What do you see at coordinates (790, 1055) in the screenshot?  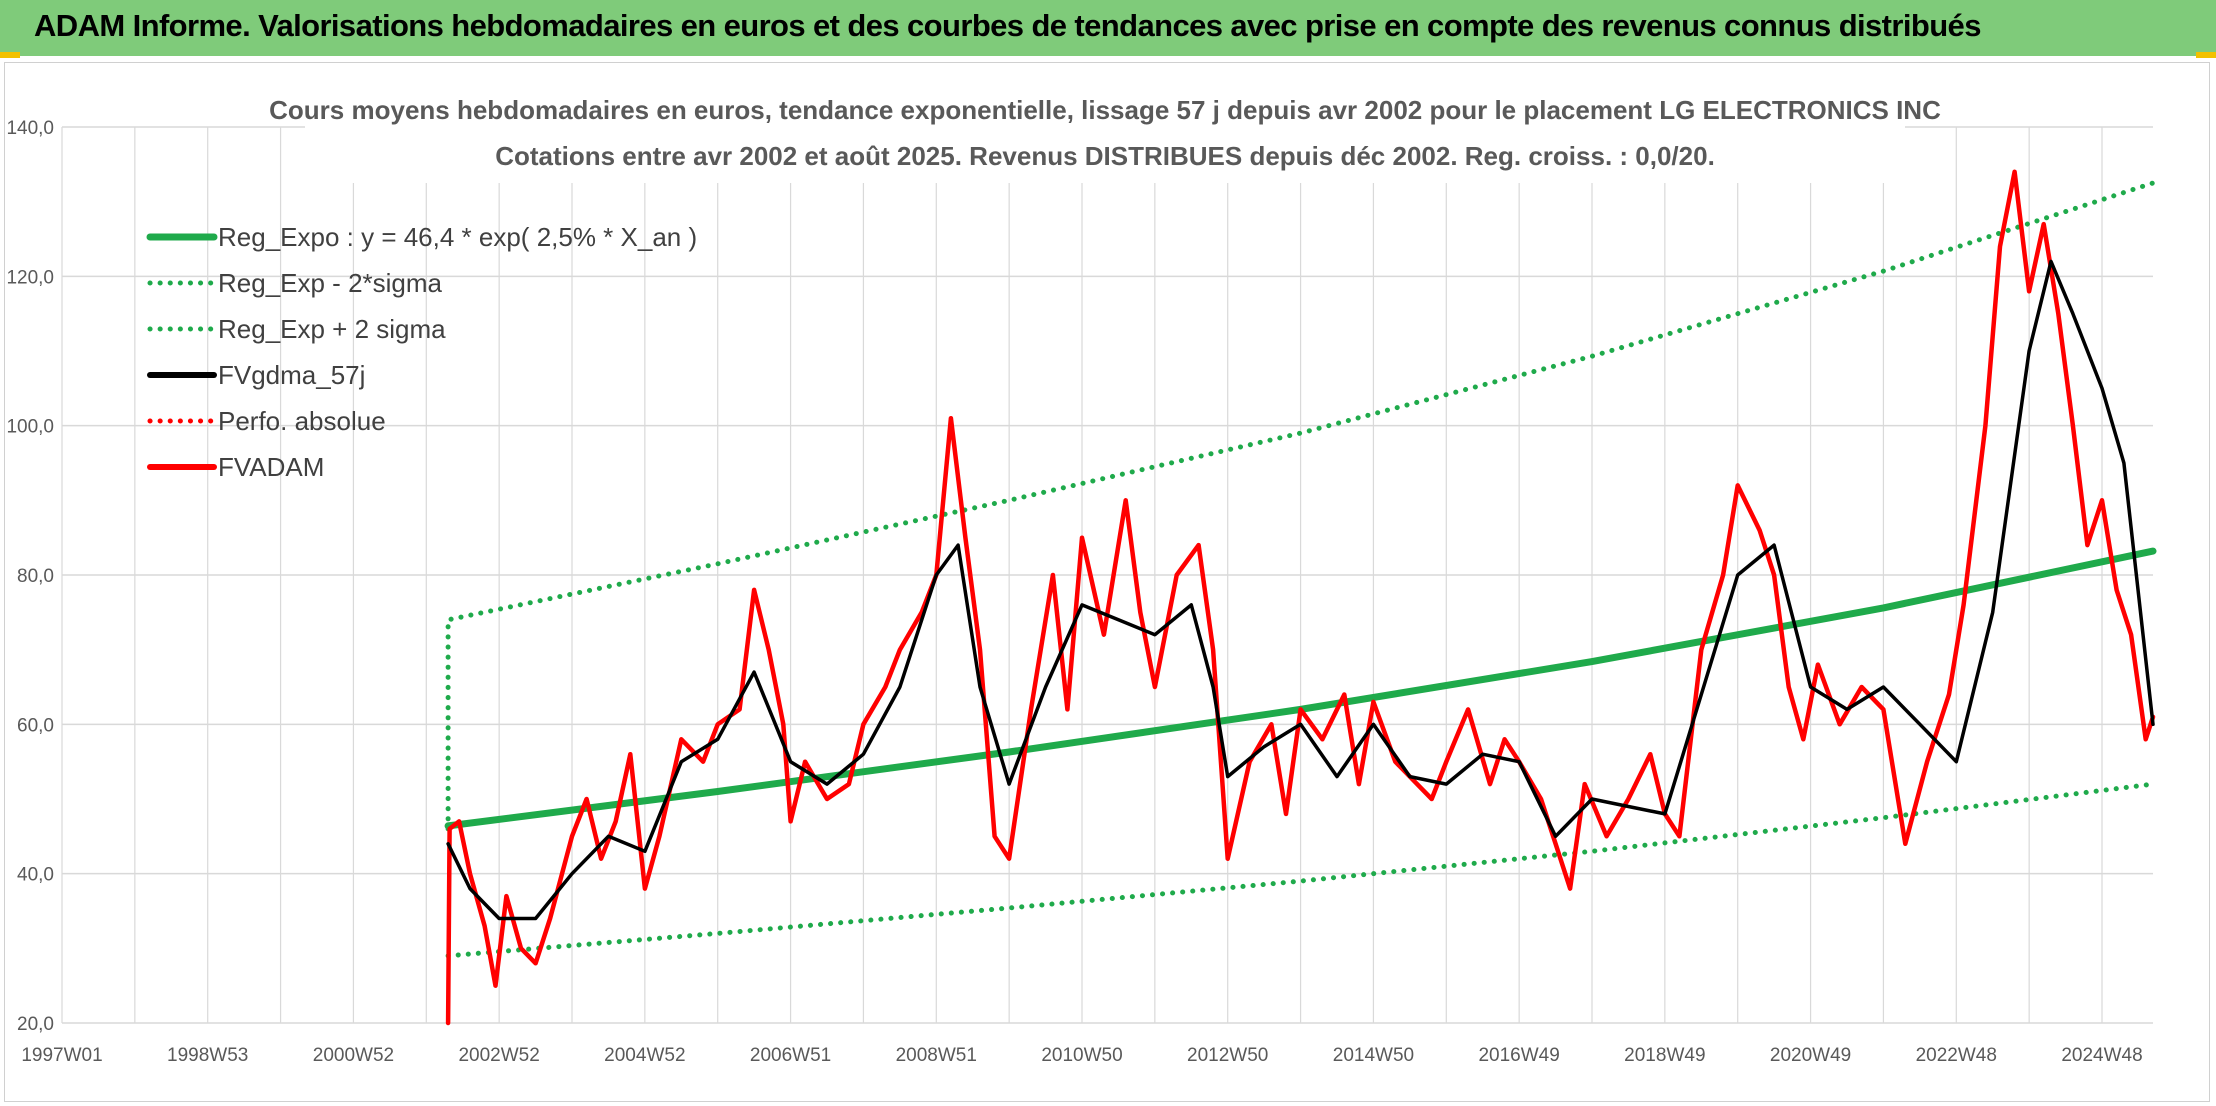 I see `x-tick-label: 2006W51` at bounding box center [790, 1055].